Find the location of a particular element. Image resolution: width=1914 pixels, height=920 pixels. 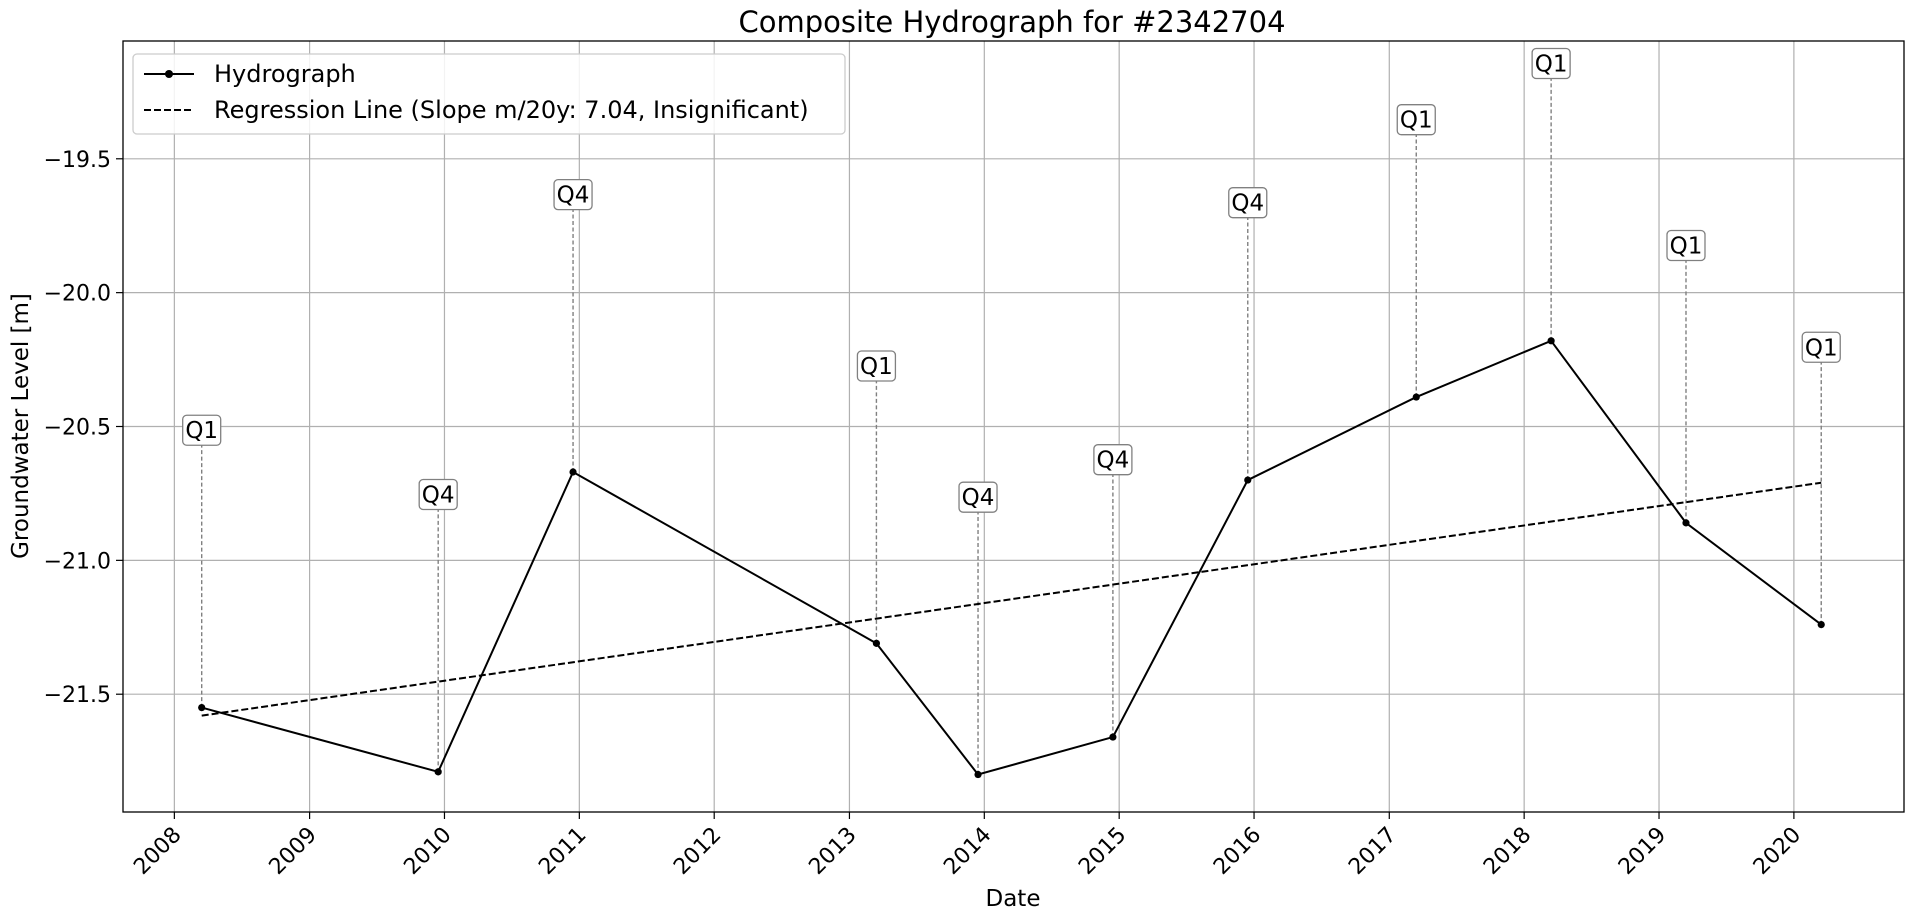

y-tick-label: −19.5 is located at coordinates (77, 160).